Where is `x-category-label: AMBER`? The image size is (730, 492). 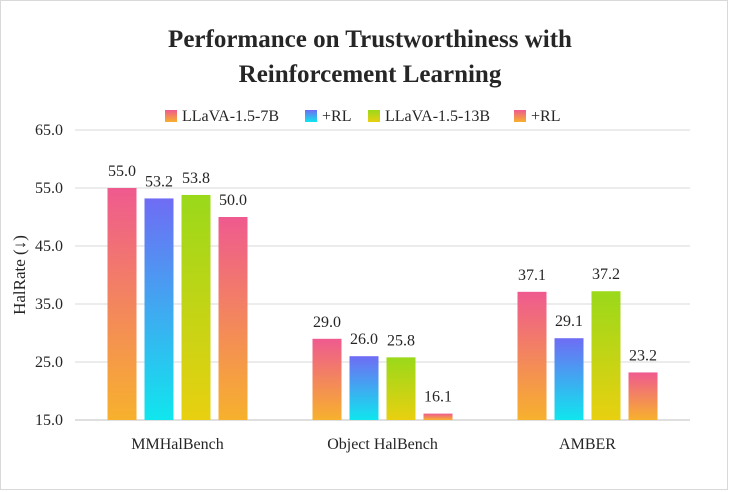 x-category-label: AMBER is located at coordinates (587, 444).